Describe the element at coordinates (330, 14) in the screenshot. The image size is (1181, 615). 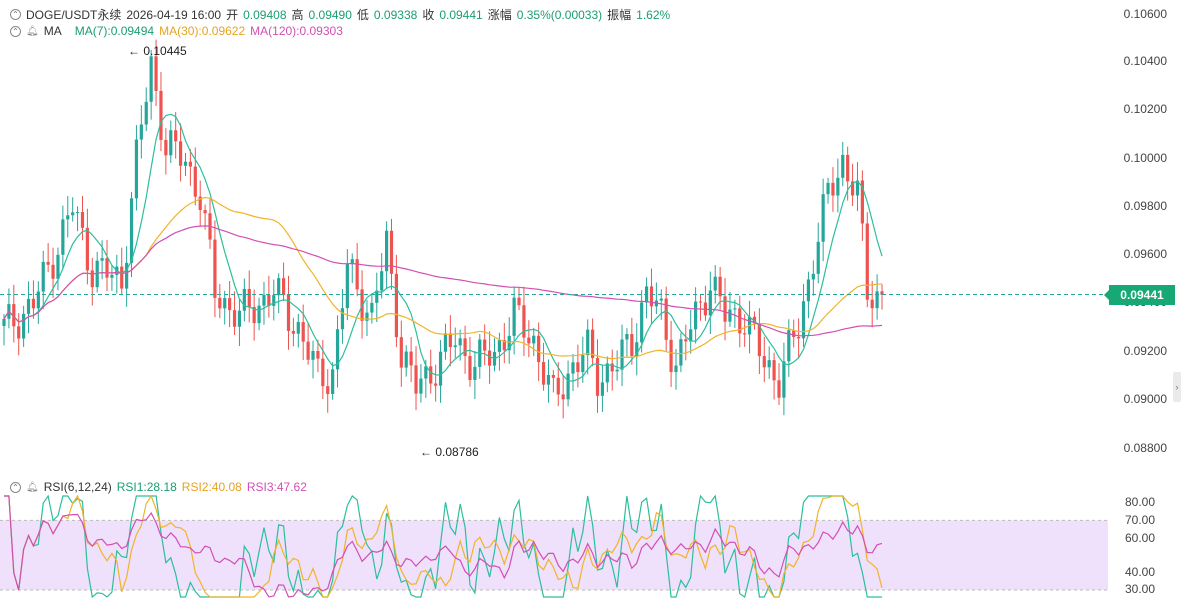
I see `high-value: 0.09490` at that location.